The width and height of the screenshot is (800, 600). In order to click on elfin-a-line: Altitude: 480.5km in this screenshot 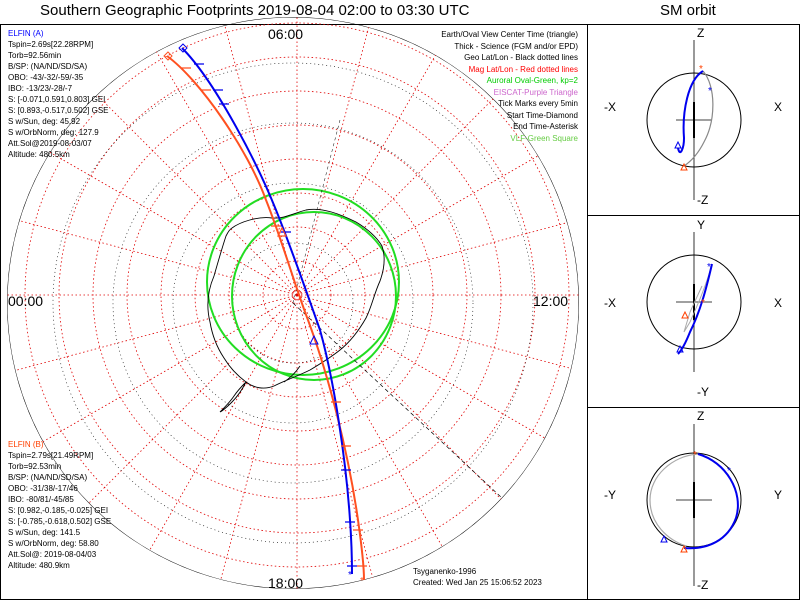, I will do `click(39, 154)`.